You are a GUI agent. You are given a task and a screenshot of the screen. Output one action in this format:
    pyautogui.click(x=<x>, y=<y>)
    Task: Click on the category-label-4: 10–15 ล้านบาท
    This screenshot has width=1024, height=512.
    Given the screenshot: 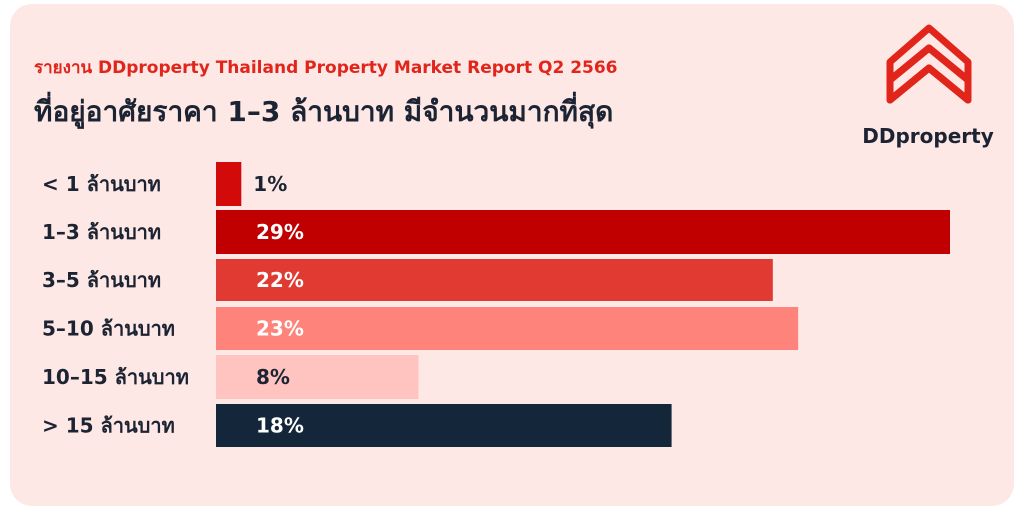 What is the action you would take?
    pyautogui.click(x=115, y=377)
    